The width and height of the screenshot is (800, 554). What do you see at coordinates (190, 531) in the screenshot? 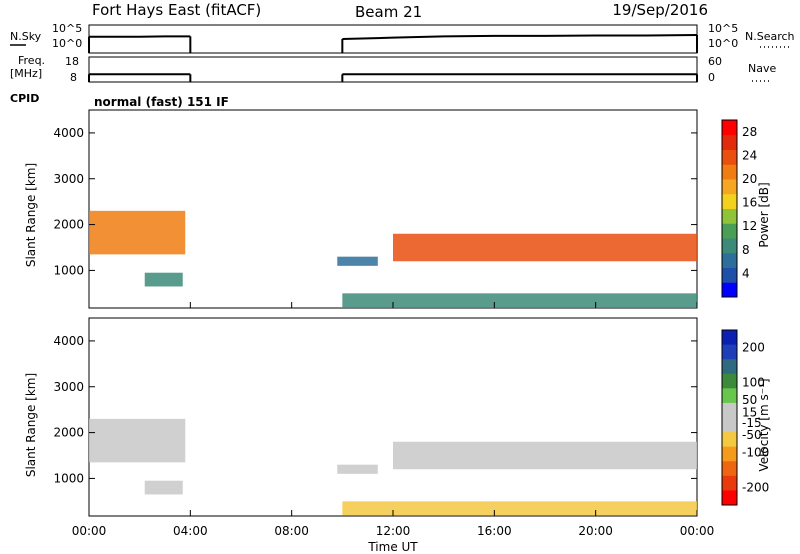
I see `xtick-label-1: 04:00` at bounding box center [190, 531].